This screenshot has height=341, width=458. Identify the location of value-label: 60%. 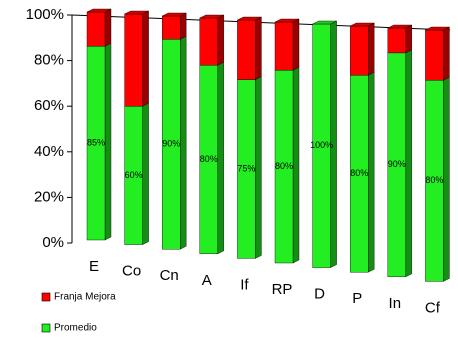
(134, 175).